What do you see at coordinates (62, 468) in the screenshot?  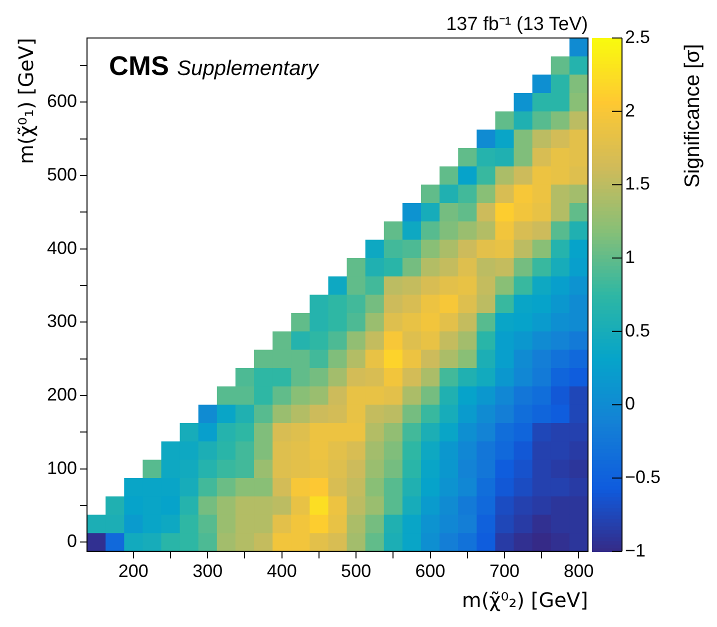 I see `y-tick-label: 100` at bounding box center [62, 468].